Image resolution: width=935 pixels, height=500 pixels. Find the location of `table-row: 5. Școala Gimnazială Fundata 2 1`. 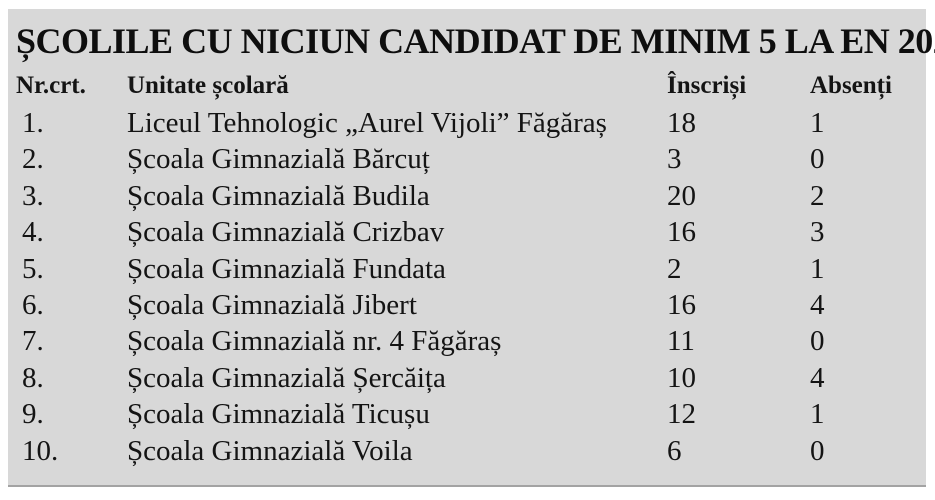

table-row: 5. Școala Gimnazială Fundata 2 1 is located at coordinates (471, 269).